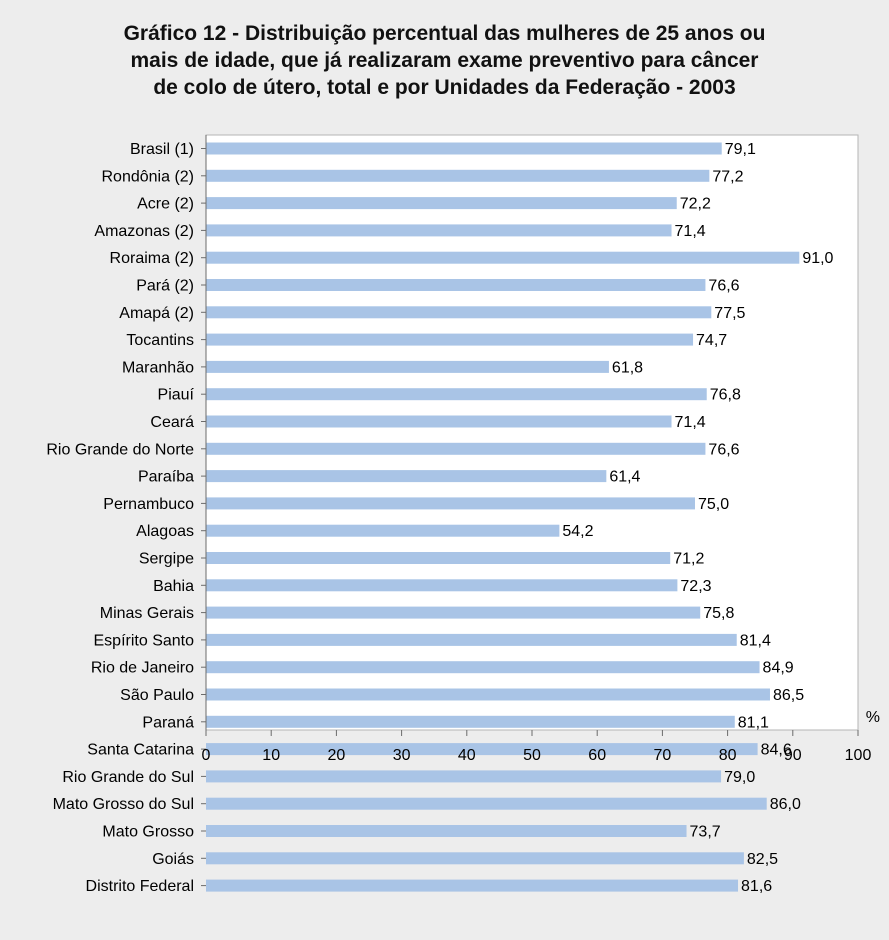  What do you see at coordinates (713, 504) in the screenshot?
I see `value-label: 75,0` at bounding box center [713, 504].